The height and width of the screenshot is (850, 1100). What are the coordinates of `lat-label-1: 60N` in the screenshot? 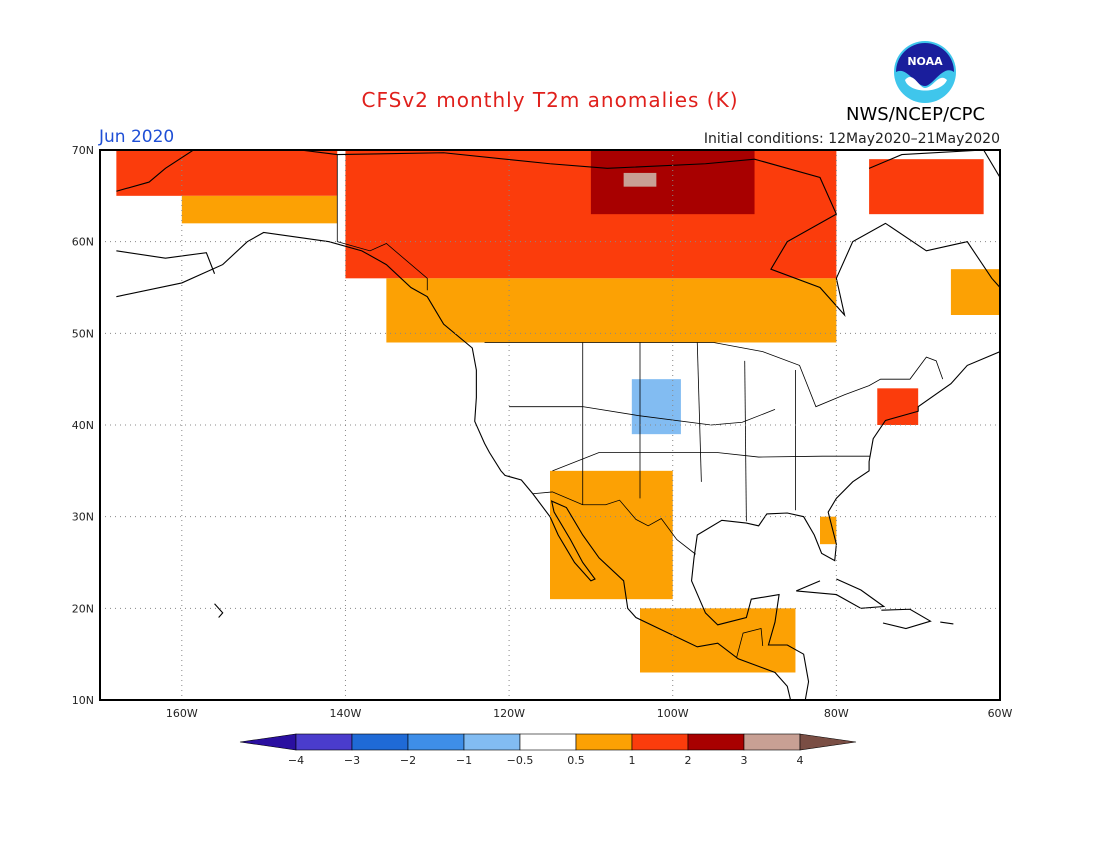 It's located at (83, 242).